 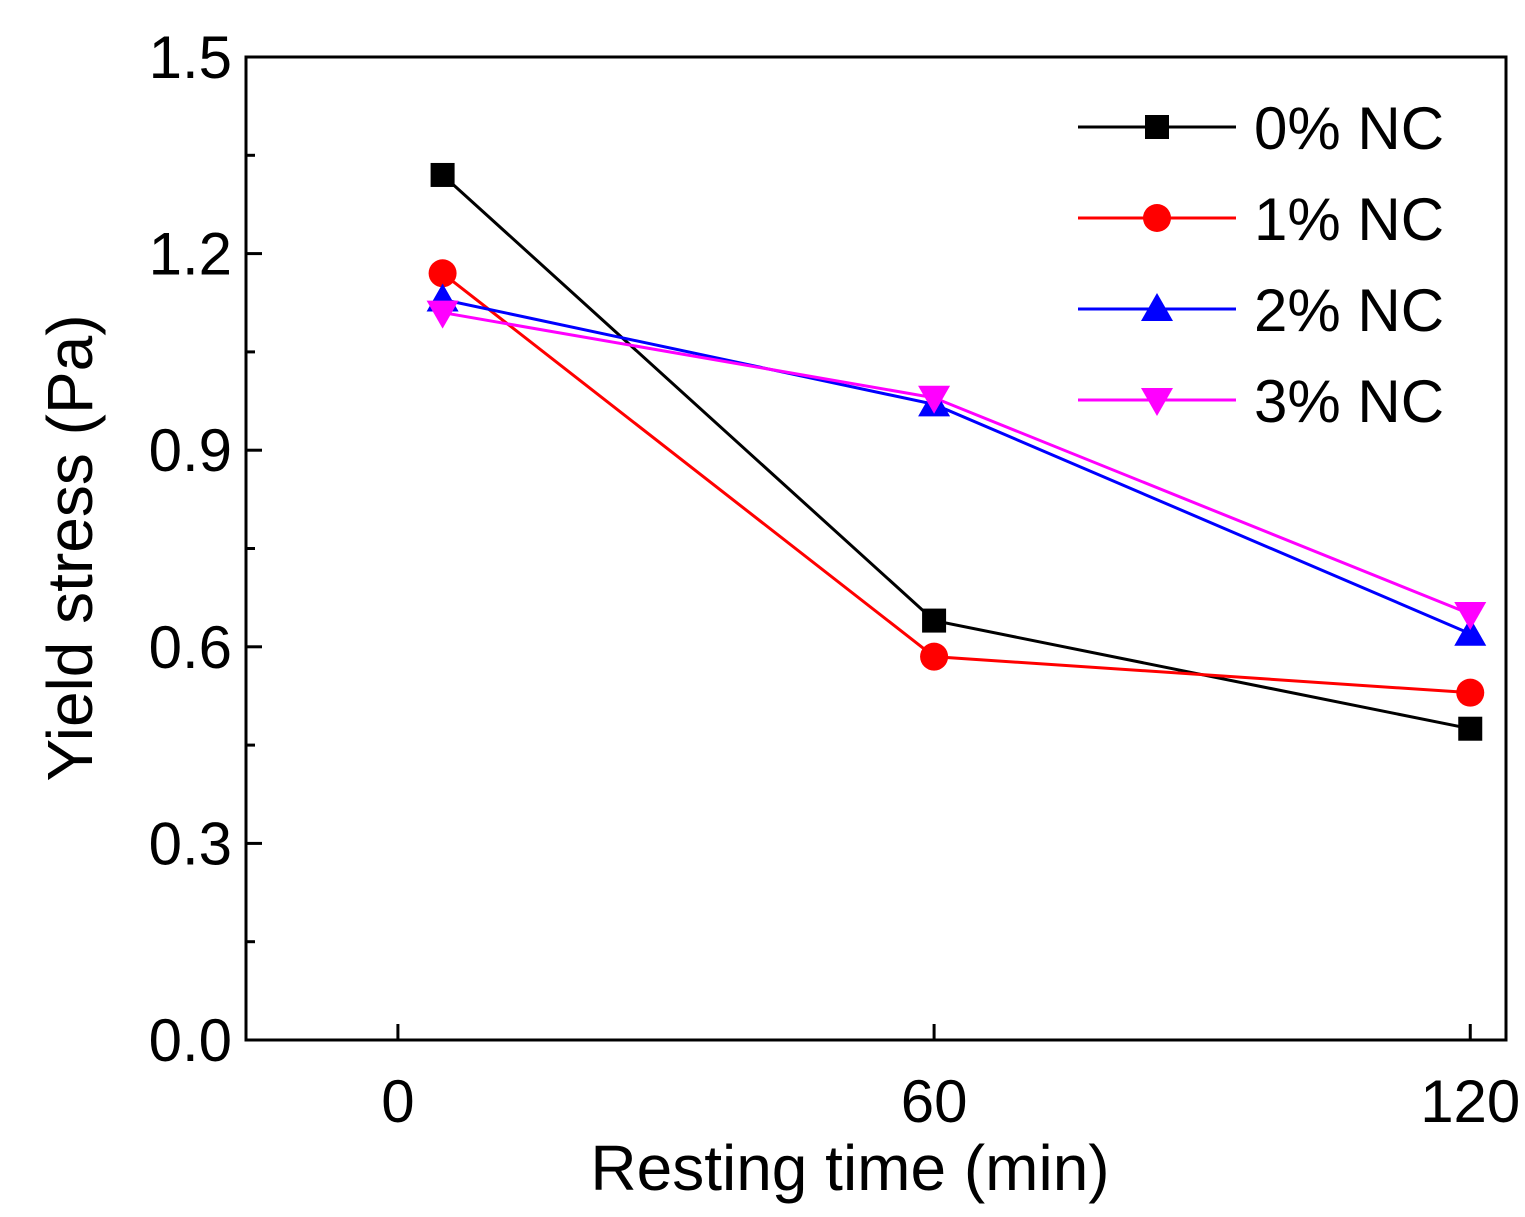 I want to click on y-tick-label: 1.2, so click(x=190, y=254).